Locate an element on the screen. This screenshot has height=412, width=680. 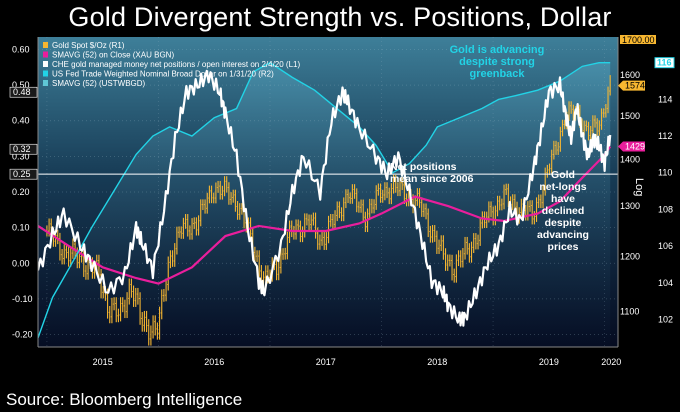
annotation-net-longs: prices is located at coordinates (563, 247).